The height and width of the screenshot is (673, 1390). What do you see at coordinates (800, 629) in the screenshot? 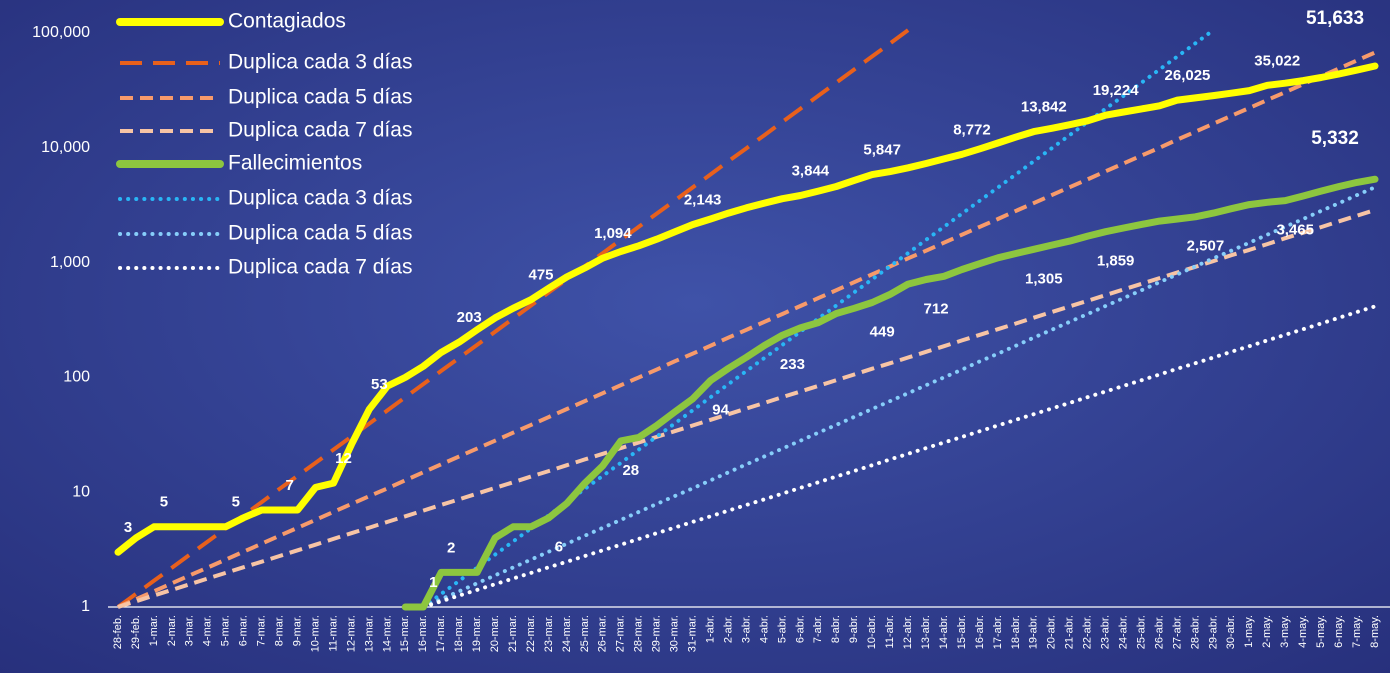
I see `x-tick-label: 6-abr.` at bounding box center [800, 629].